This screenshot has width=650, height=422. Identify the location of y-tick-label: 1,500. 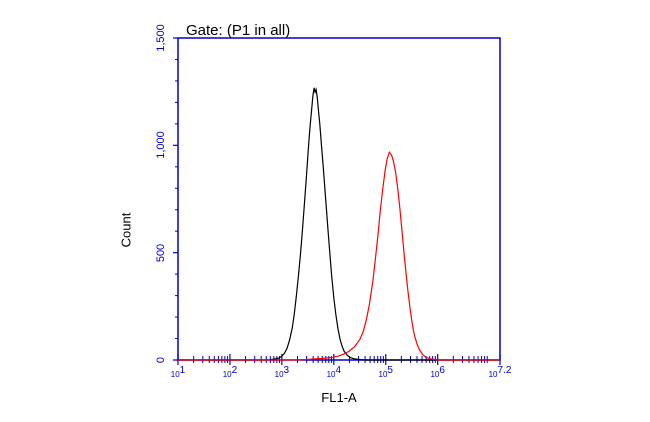
(161, 38).